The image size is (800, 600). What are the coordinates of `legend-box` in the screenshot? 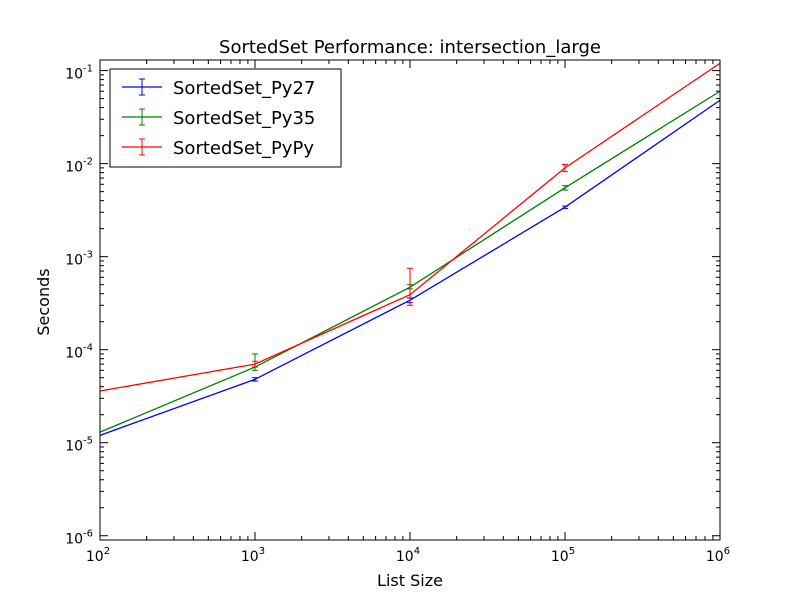 It's located at (225, 118).